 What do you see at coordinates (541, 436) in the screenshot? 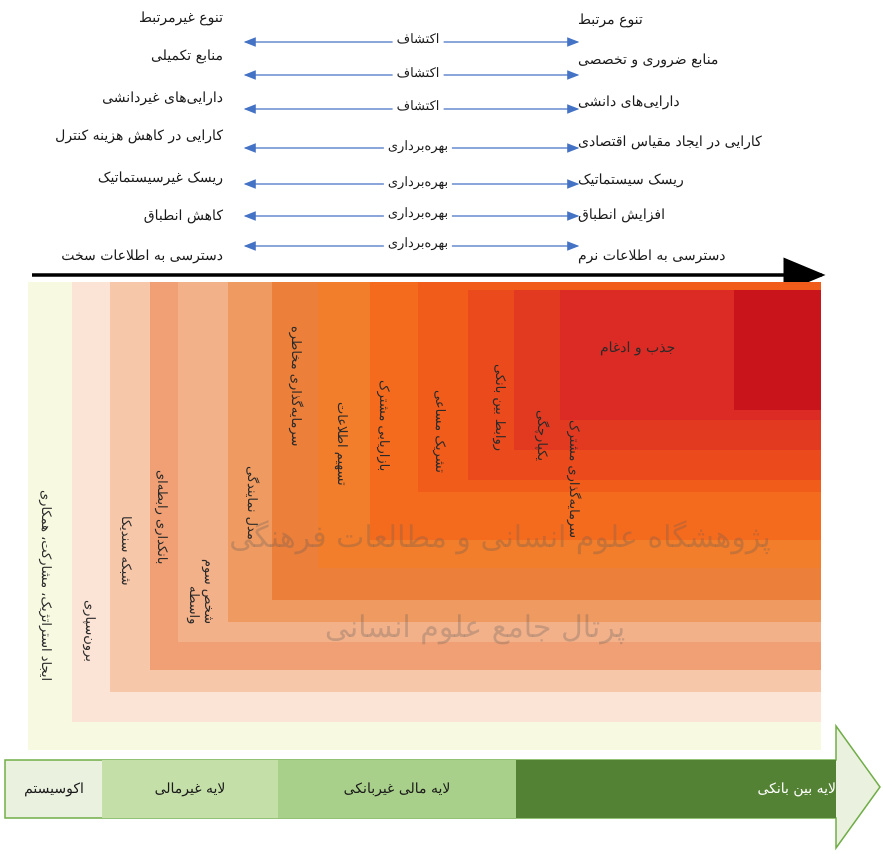
I see `layer-label-11: یکپارچگی` at bounding box center [541, 436].